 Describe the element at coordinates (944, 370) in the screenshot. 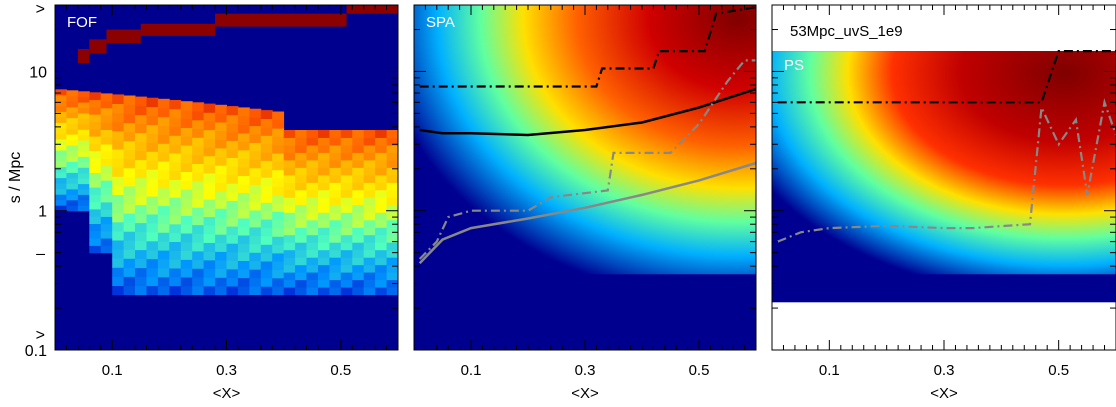

I see `x-tick-label: 0.3` at that location.